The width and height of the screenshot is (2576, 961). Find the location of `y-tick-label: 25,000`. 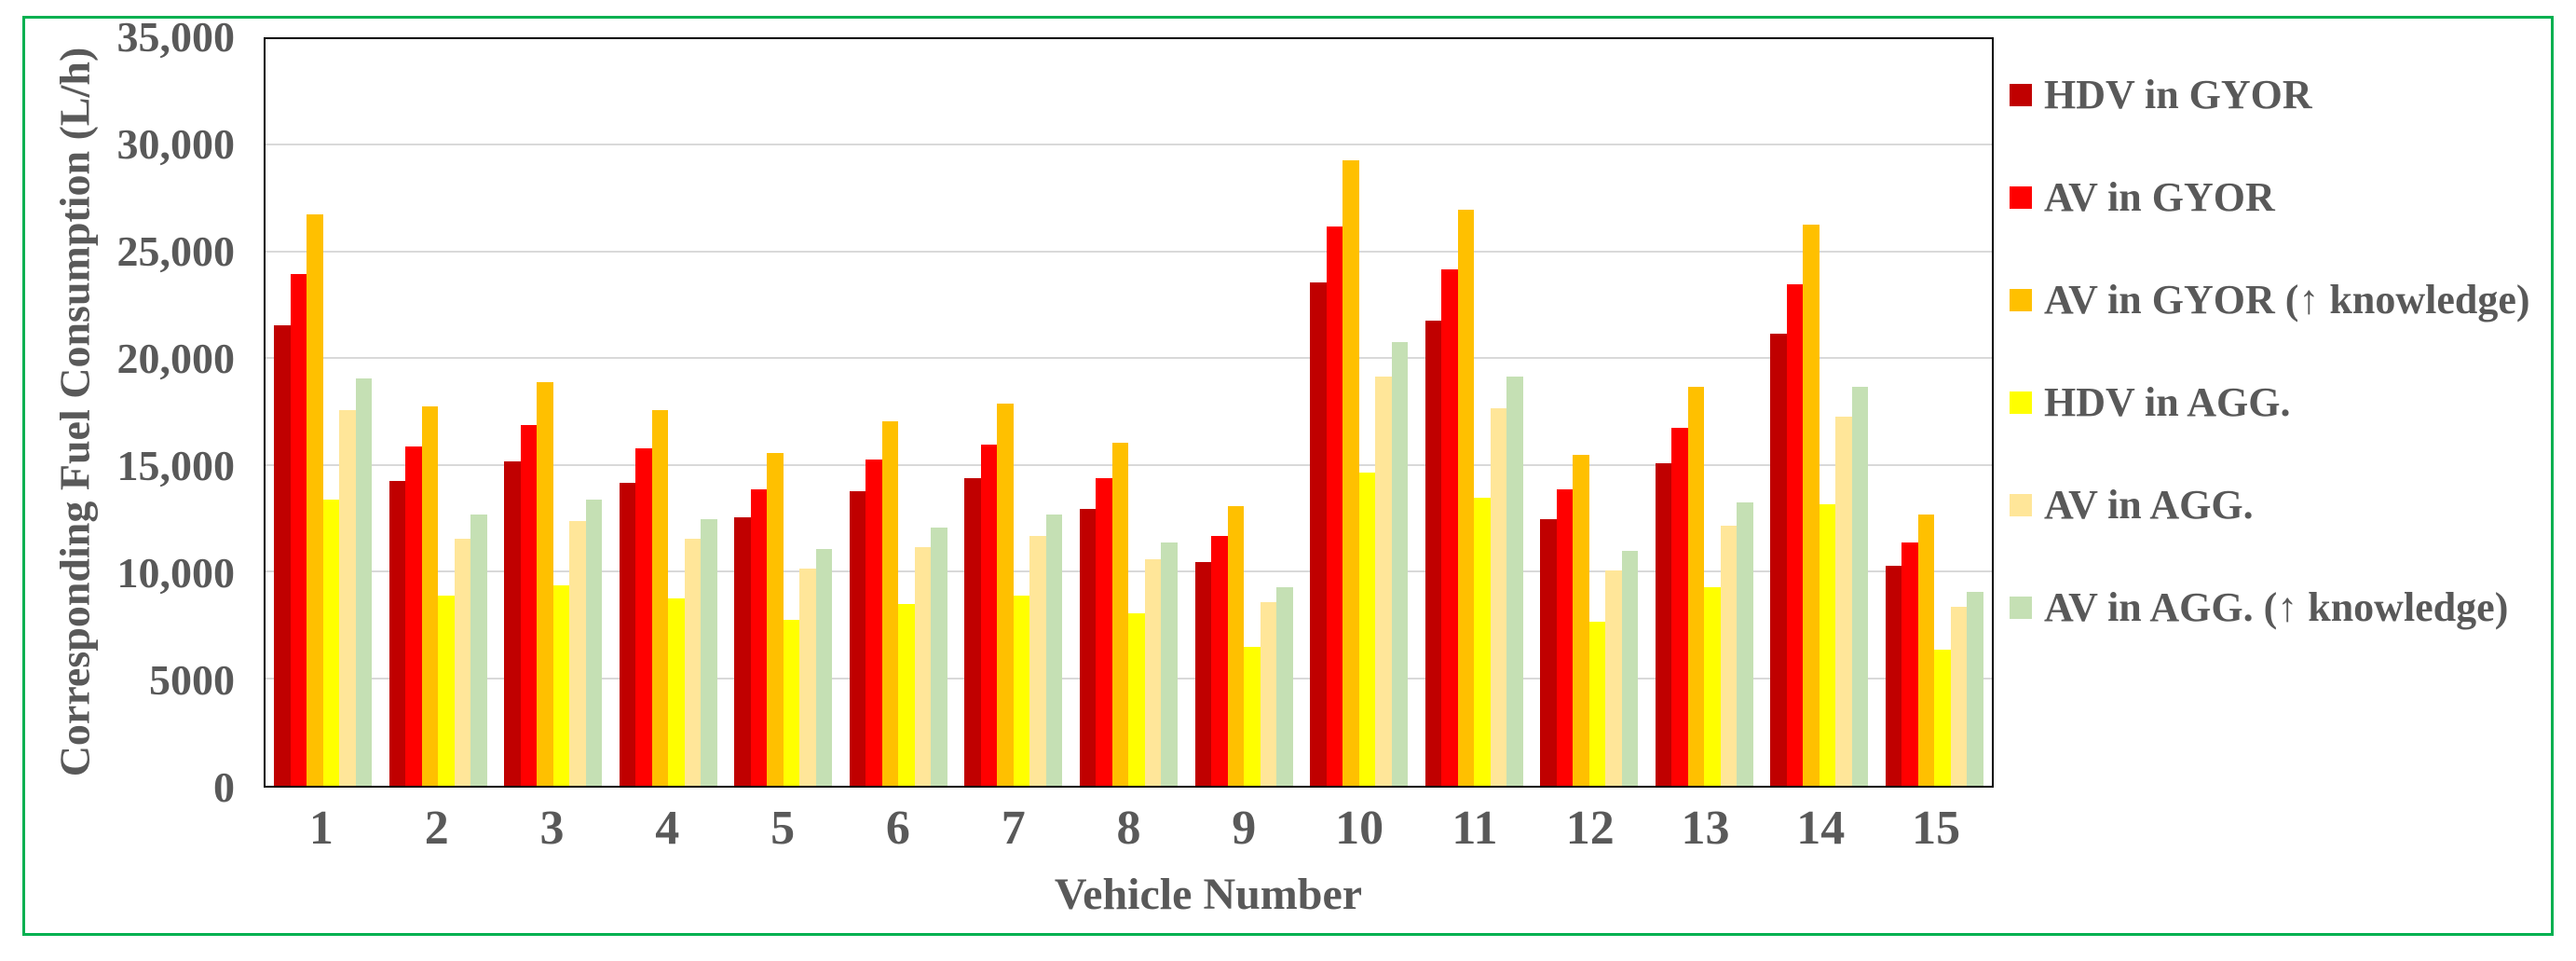

y-tick-label: 25,000 is located at coordinates (176, 251).